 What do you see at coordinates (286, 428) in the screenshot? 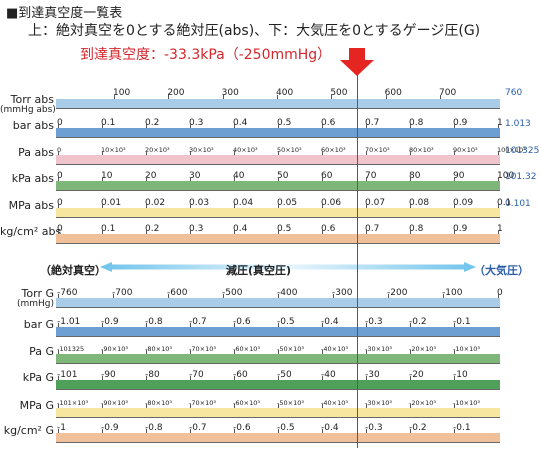
I see `gauge-tick-label: -0.5` at bounding box center [286, 428].